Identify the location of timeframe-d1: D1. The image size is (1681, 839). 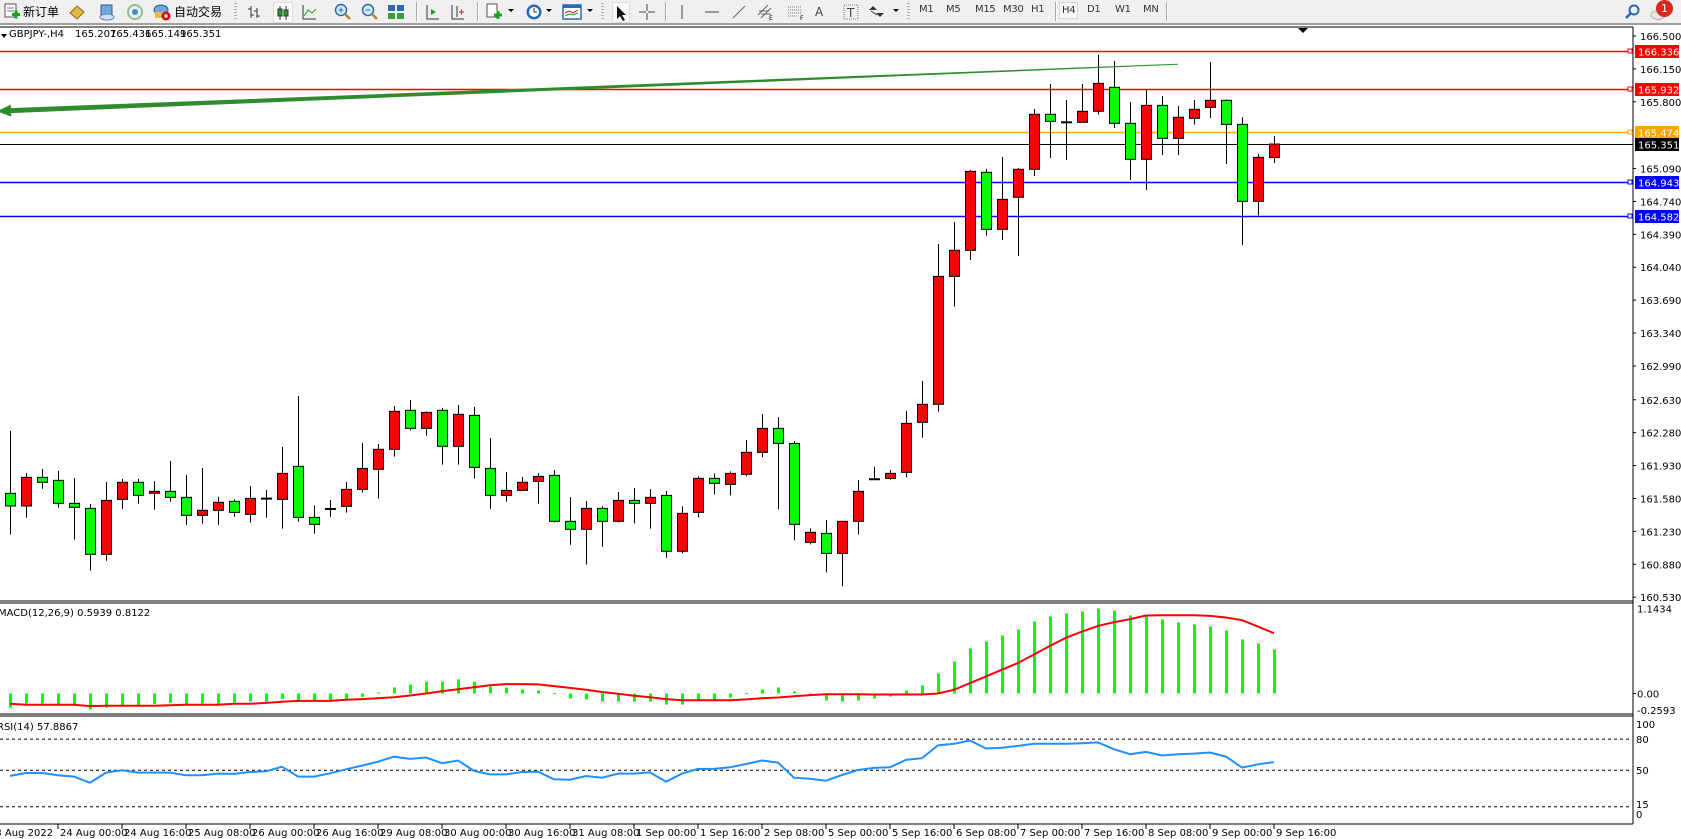
(1094, 9).